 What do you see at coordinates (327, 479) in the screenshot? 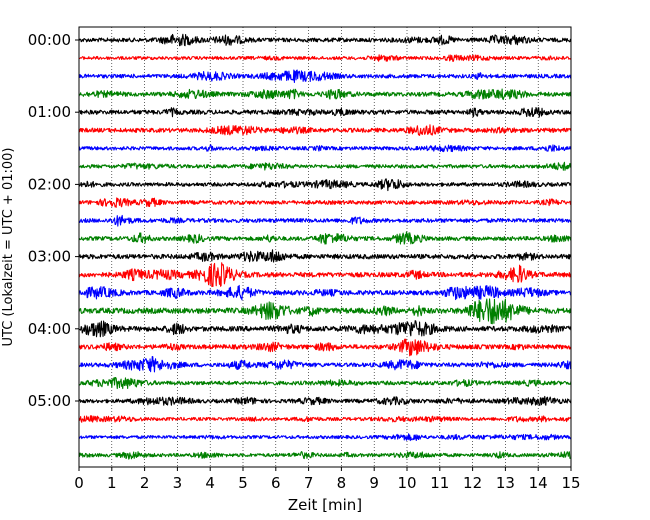
I see `x-axis: 0 1 2 3 4 5 6 7 8 9 10 11 12 13 14 15` at bounding box center [327, 479].